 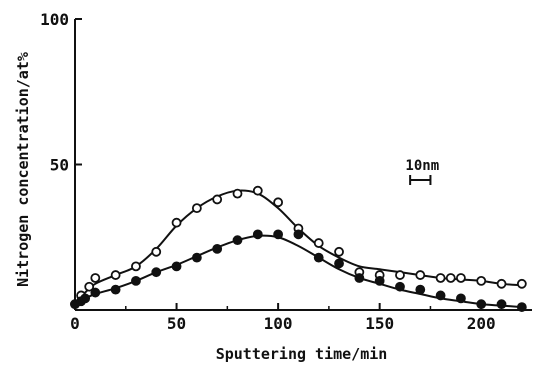 What do you see at coordinates (302, 354) in the screenshot?
I see `x-axis-title: Sputtering time/min` at bounding box center [302, 354].